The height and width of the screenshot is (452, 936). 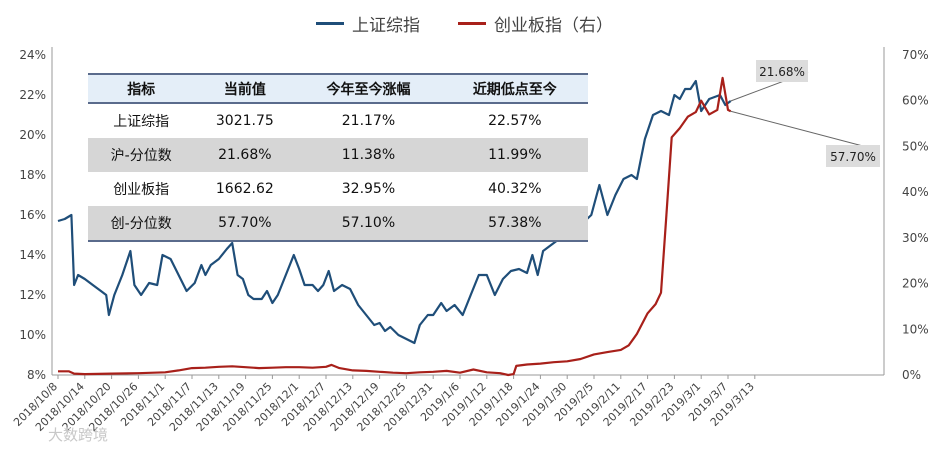 I want to click on y-left-tick-label: 18%, so click(x=32, y=175).